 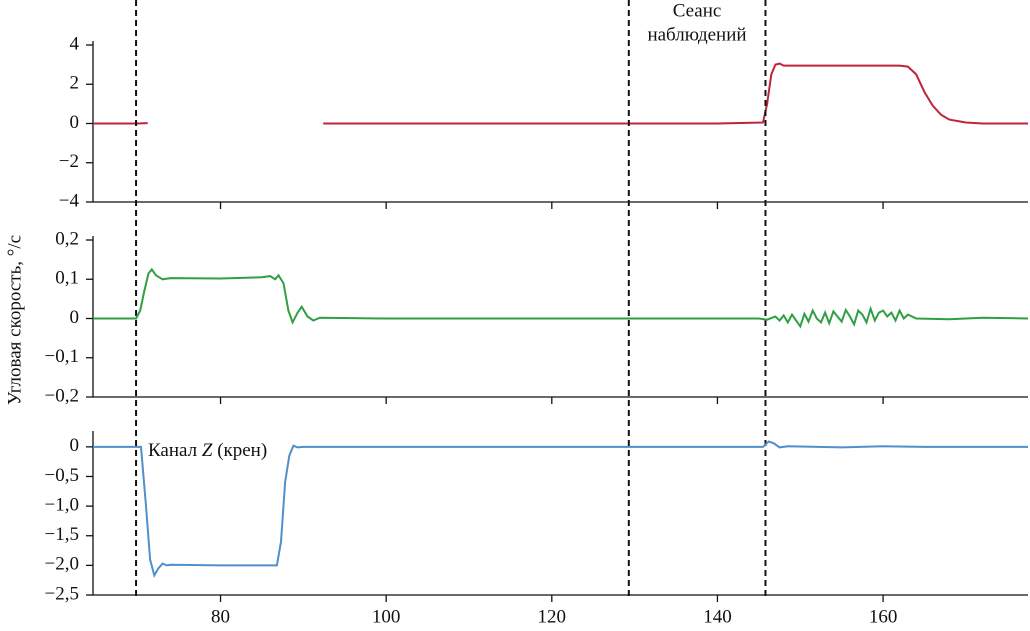 I want to click on y-tick-label: −0,5, so click(x=62, y=475).